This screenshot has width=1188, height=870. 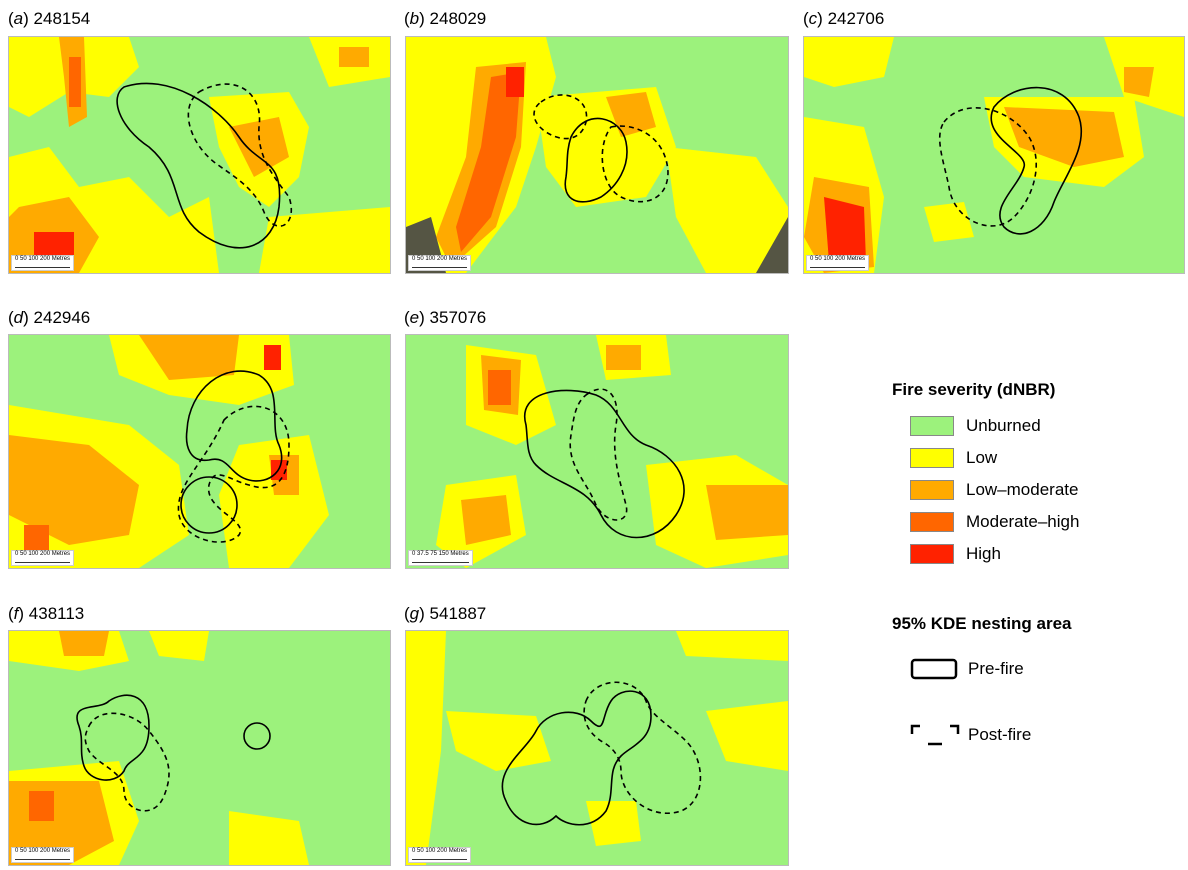 I want to click on swatch-low-moderate, so click(x=932, y=490).